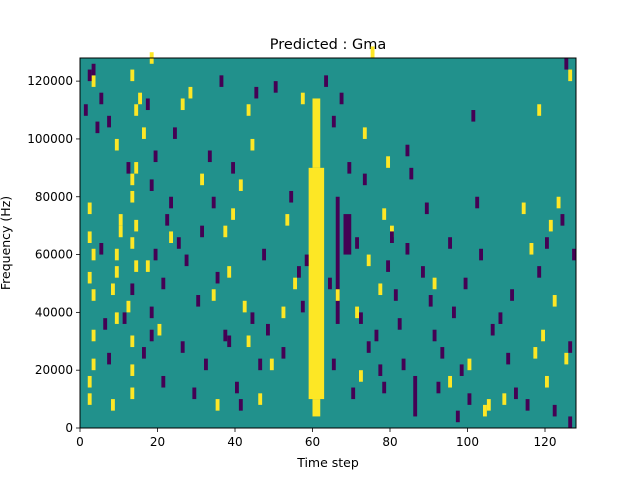 The image size is (640, 480). Describe the element at coordinates (54, 370) in the screenshot. I see `y-tick-label: 20000` at that location.